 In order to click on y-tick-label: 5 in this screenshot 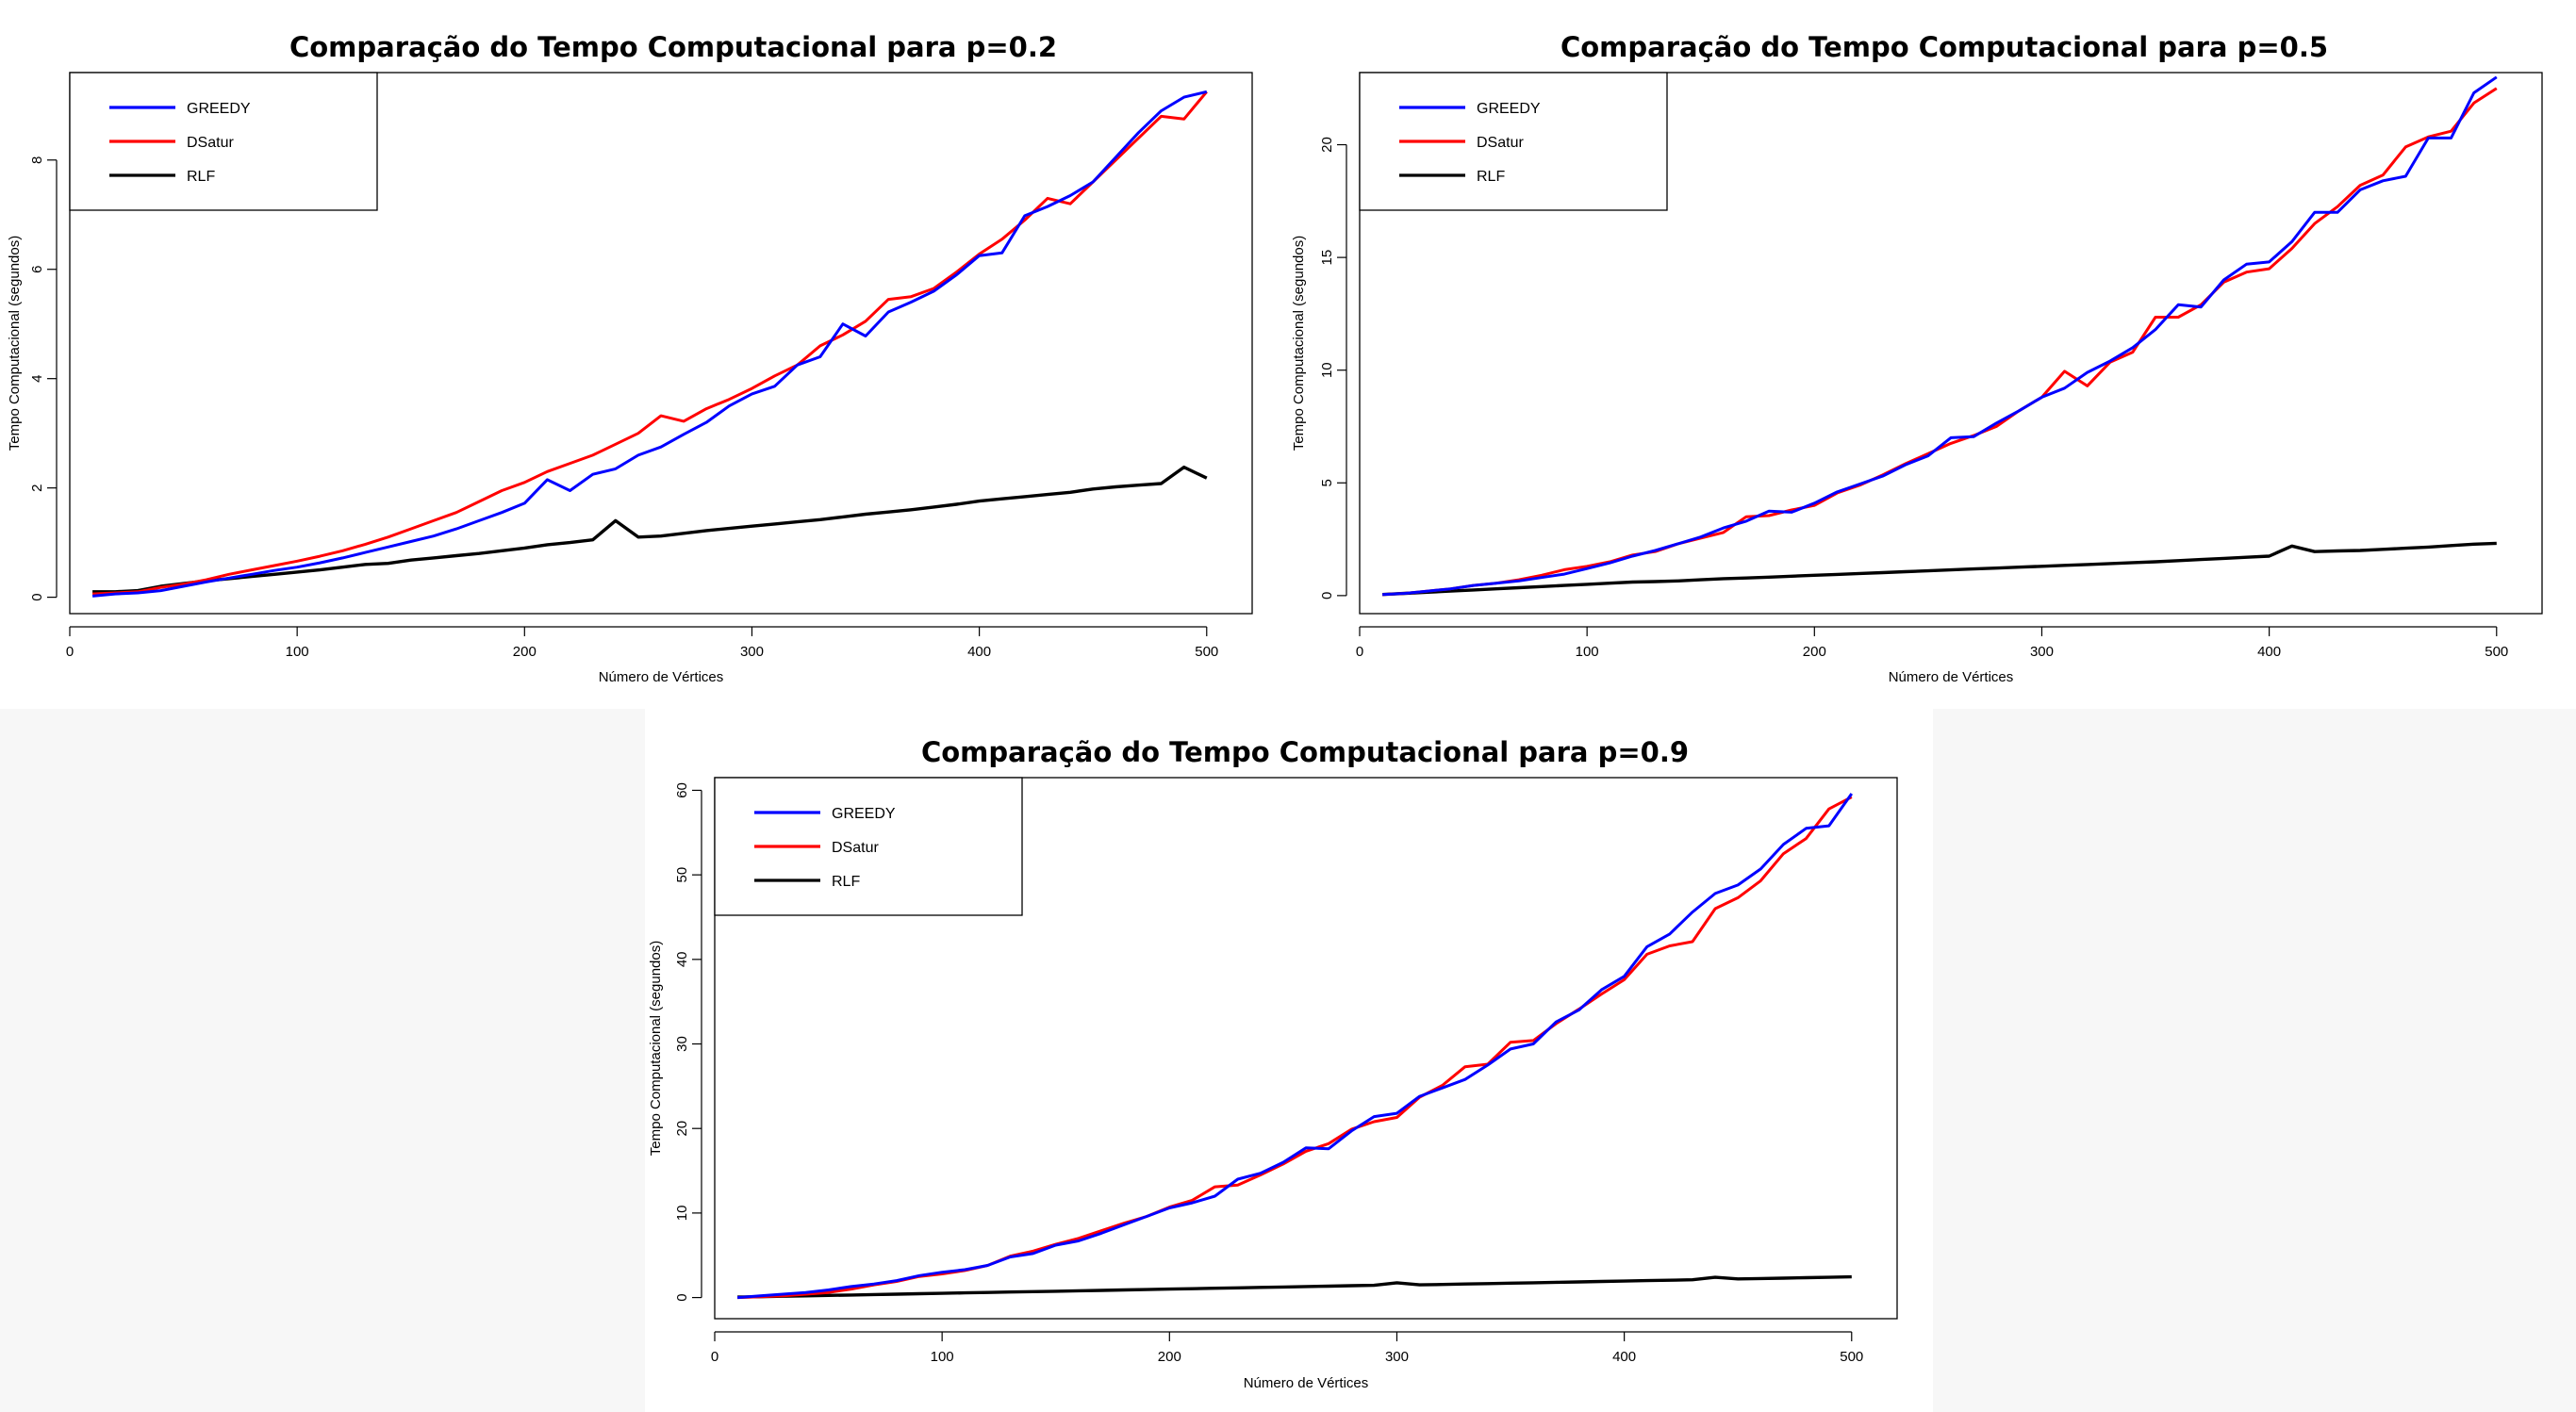, I will do `click(1327, 482)`.